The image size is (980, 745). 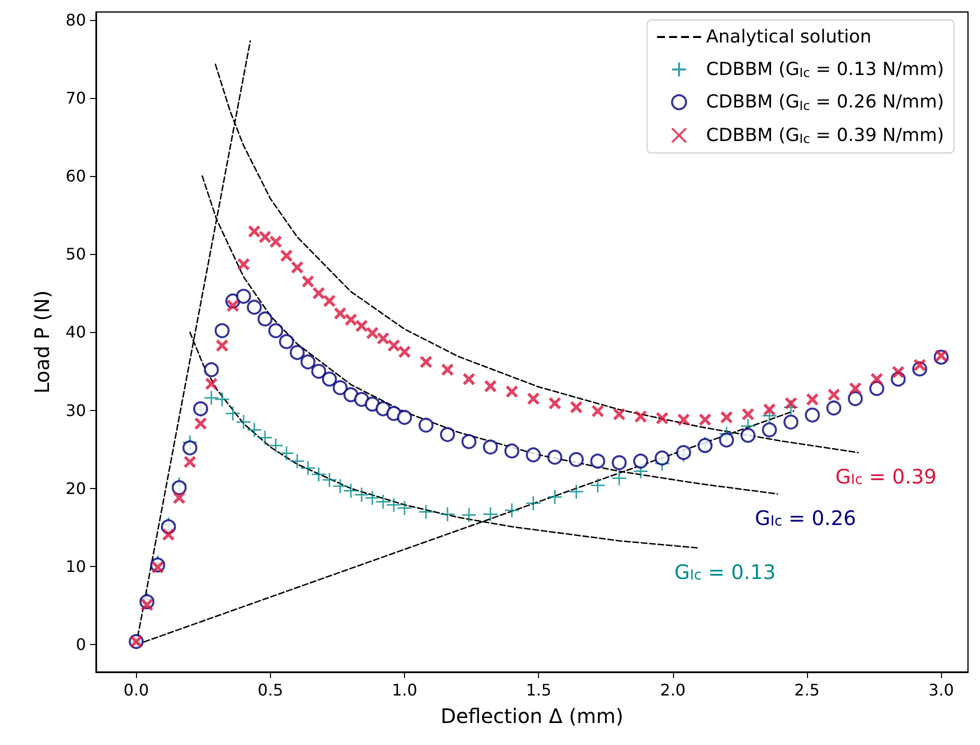 I want to click on x-tick-label: 1.0, so click(x=405, y=690).